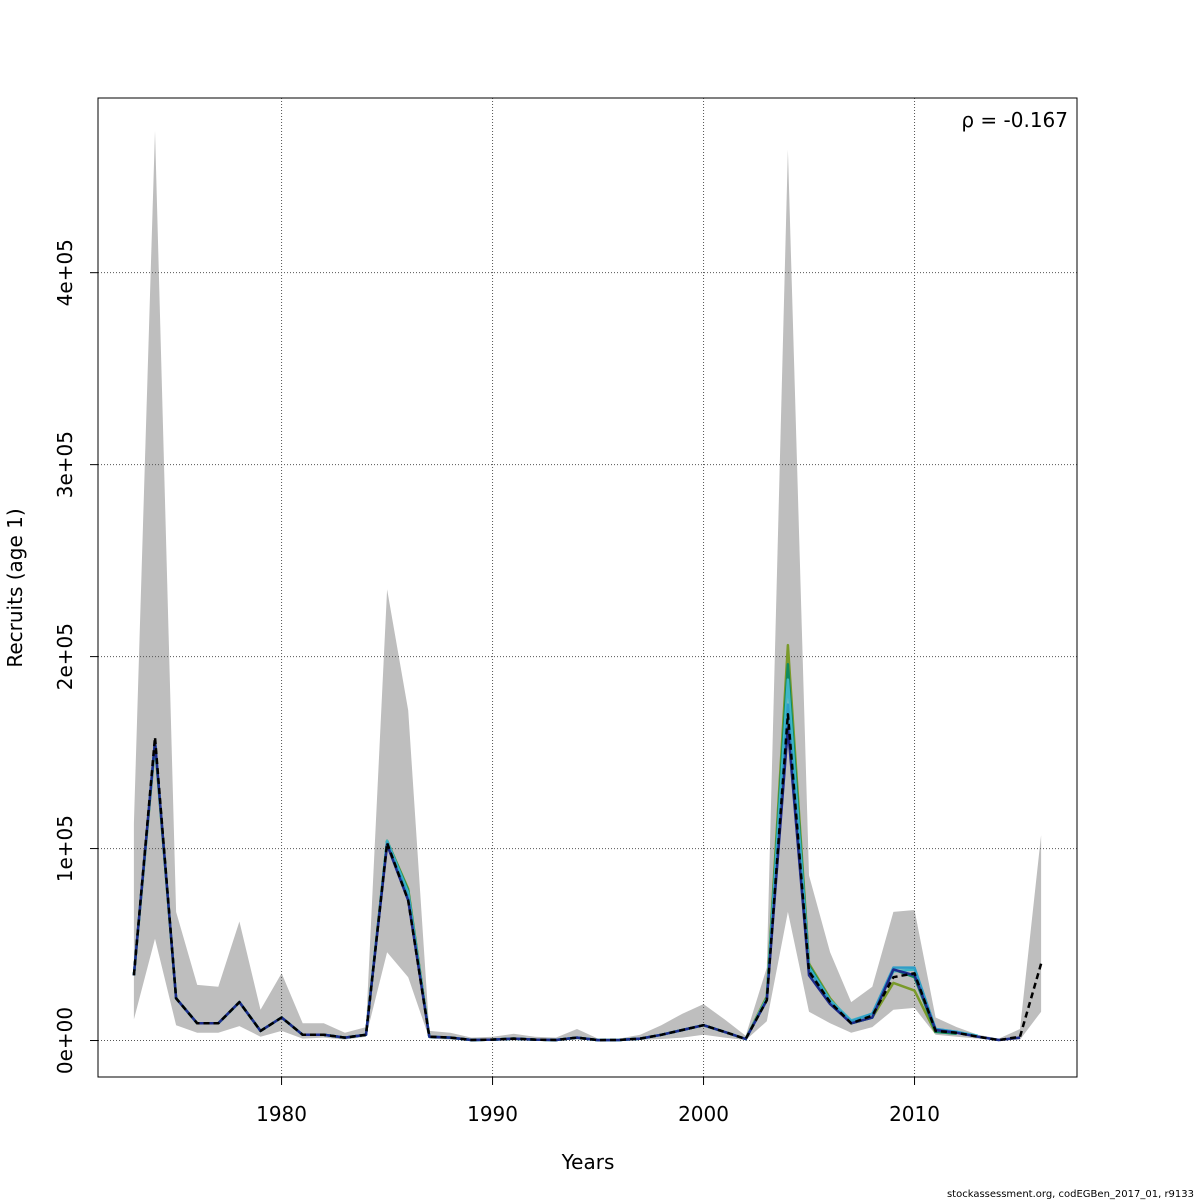  What do you see at coordinates (914, 1114) in the screenshot?
I see `x-tick-label-2010: 2010` at bounding box center [914, 1114].